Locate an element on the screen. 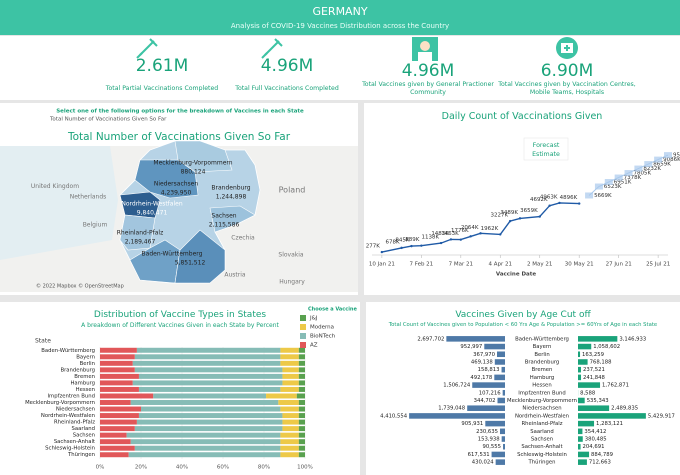  state-shape is located at coordinates (200, 256).